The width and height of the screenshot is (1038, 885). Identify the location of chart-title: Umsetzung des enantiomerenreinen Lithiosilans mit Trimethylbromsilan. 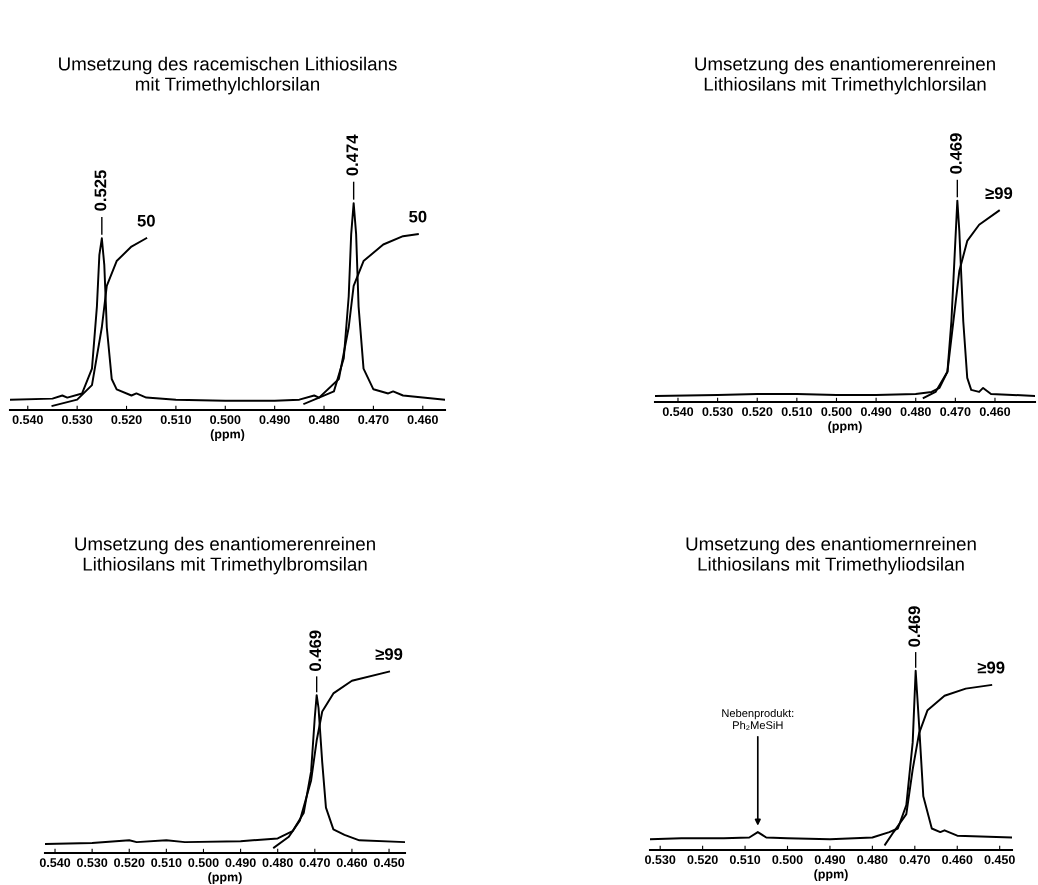
(225, 555).